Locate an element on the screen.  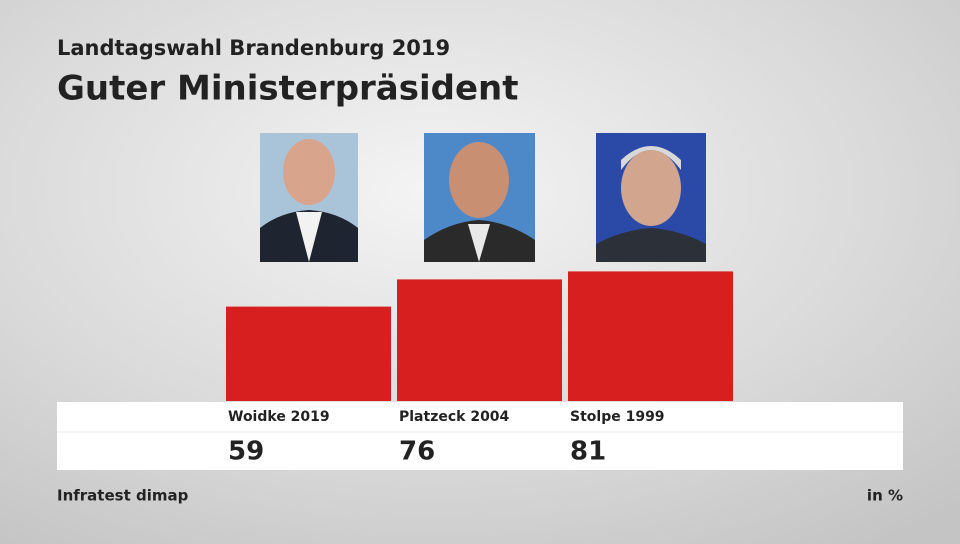
value-label: 59 is located at coordinates (246, 452).